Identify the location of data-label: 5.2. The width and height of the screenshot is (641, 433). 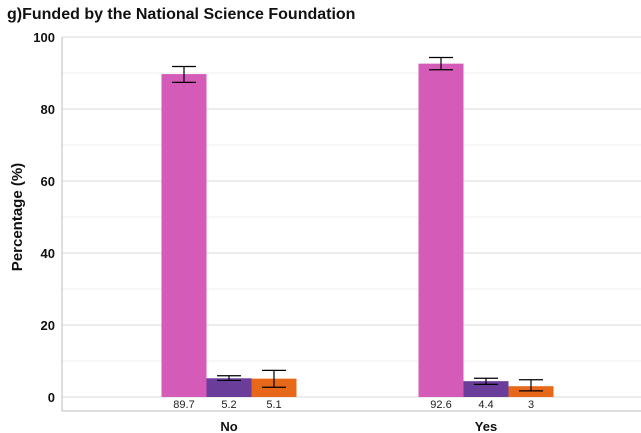
(228, 405).